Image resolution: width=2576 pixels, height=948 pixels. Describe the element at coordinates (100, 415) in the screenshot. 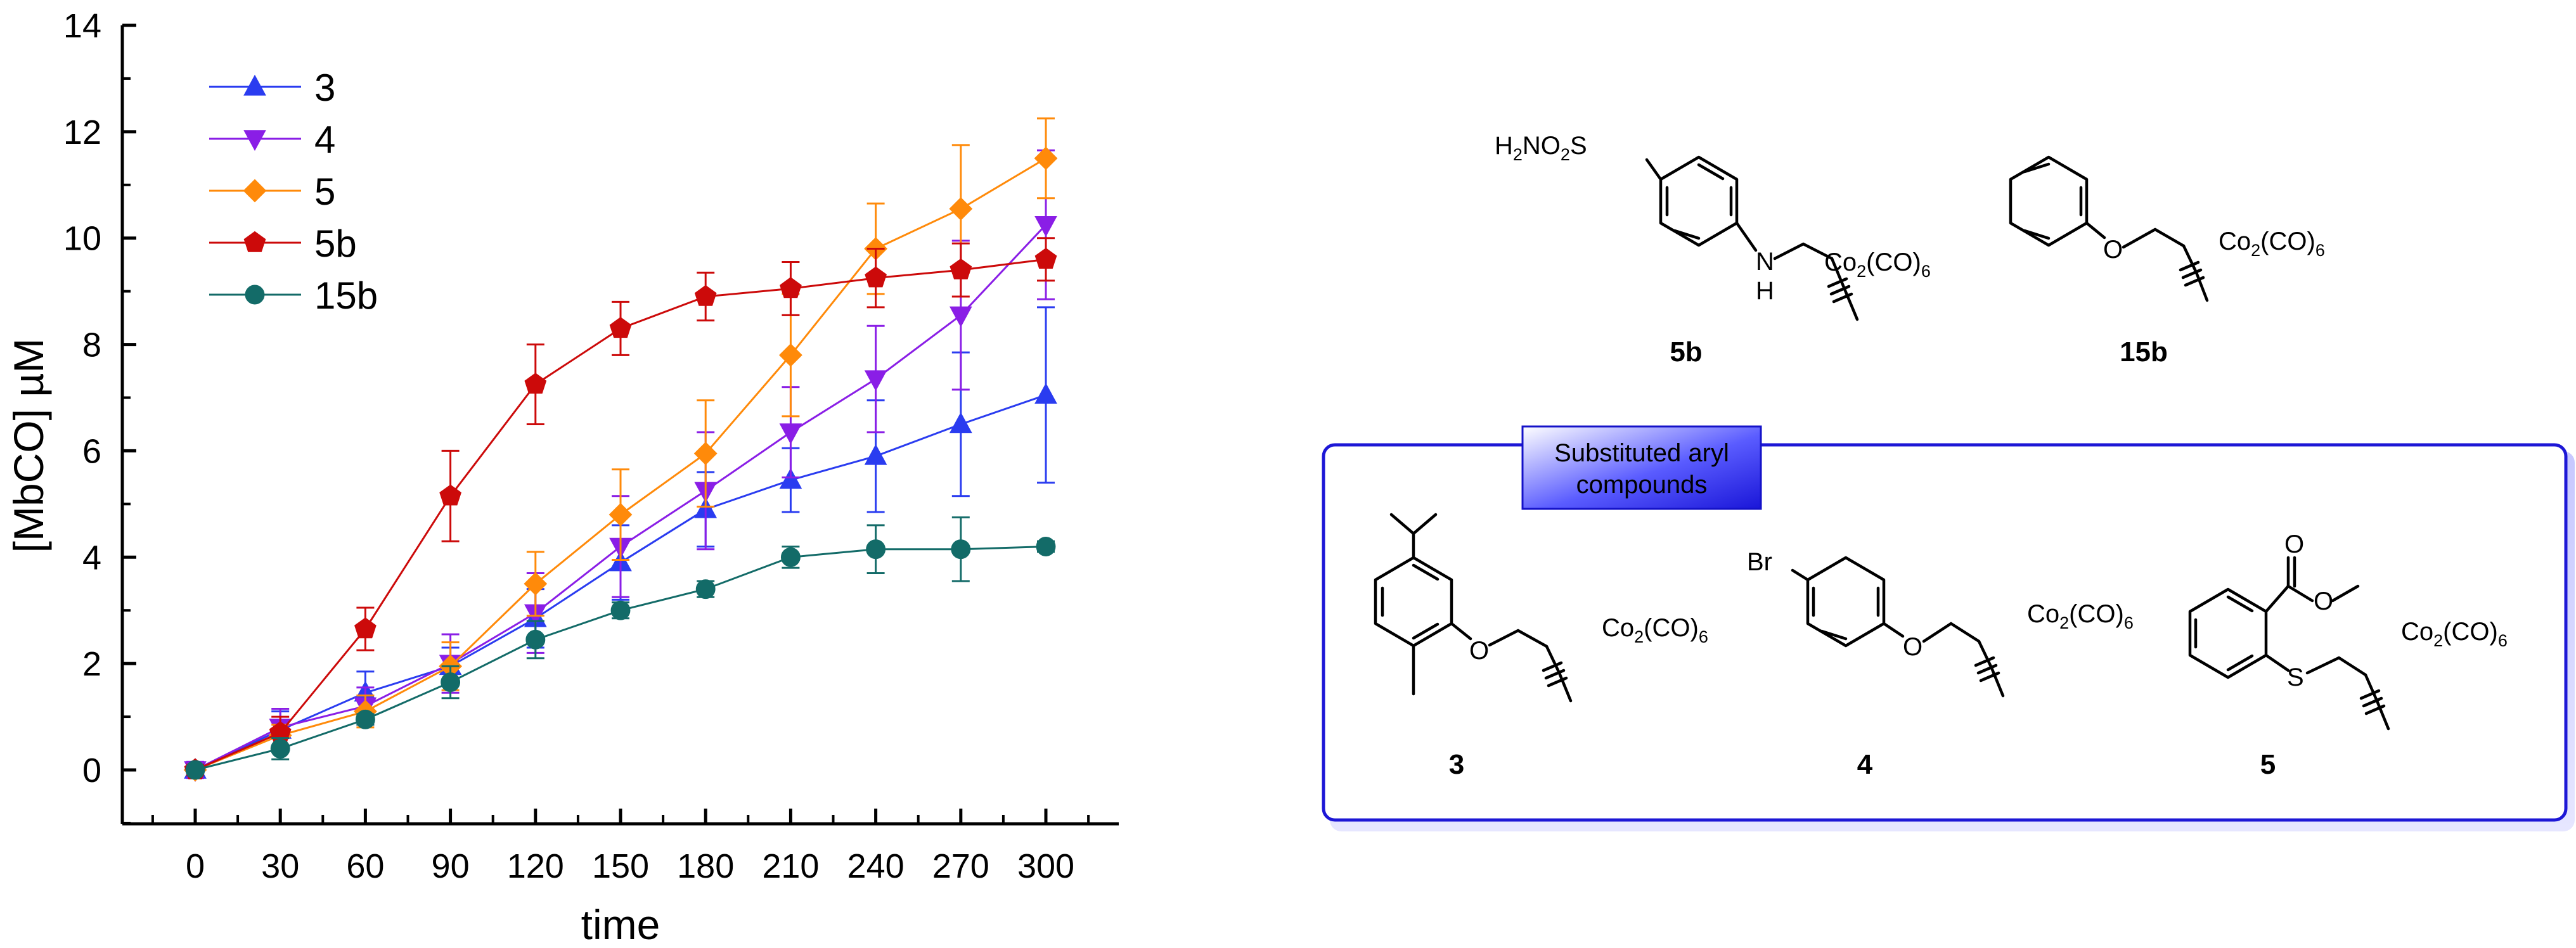

I see `y-axis-ticks: 0 2 4 6 8 10 12 14` at that location.